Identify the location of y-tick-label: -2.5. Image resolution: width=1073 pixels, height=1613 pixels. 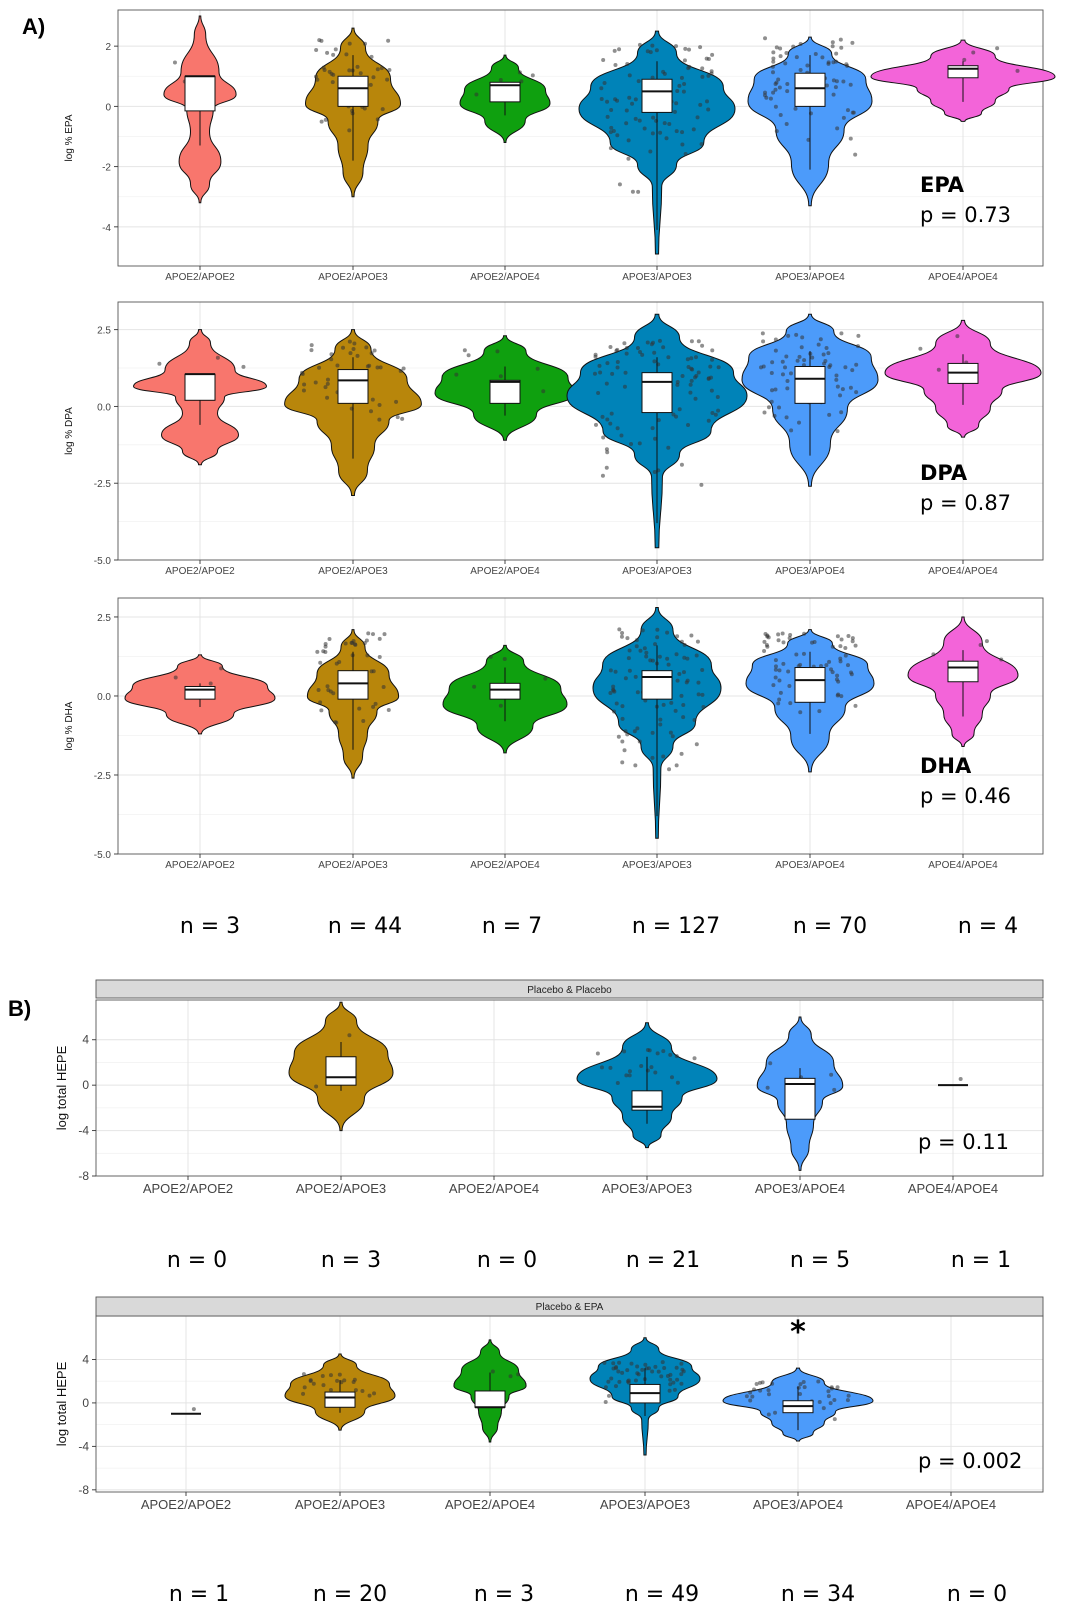
(103, 484).